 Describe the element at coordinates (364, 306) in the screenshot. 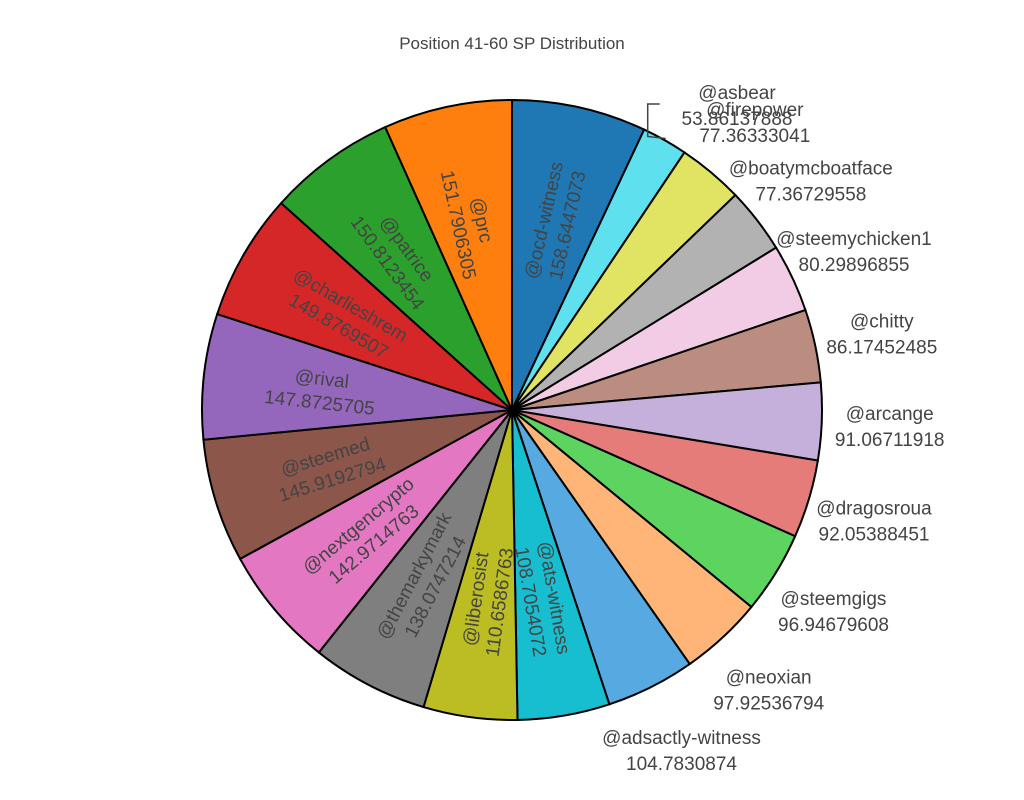

I see `pie-slice-charlieshrem` at that location.